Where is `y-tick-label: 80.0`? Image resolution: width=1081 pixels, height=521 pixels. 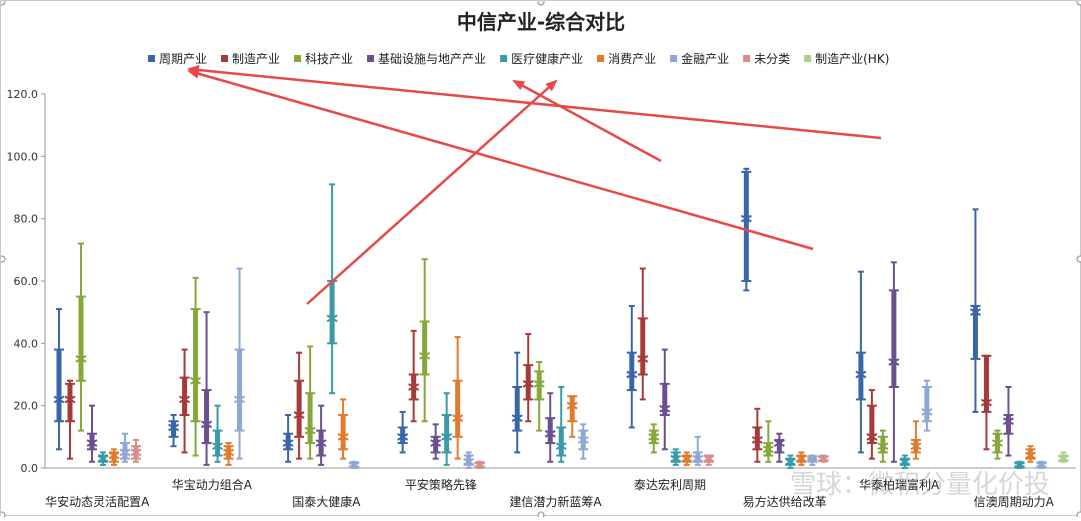
y-tick-label: 80.0 is located at coordinates (26, 219).